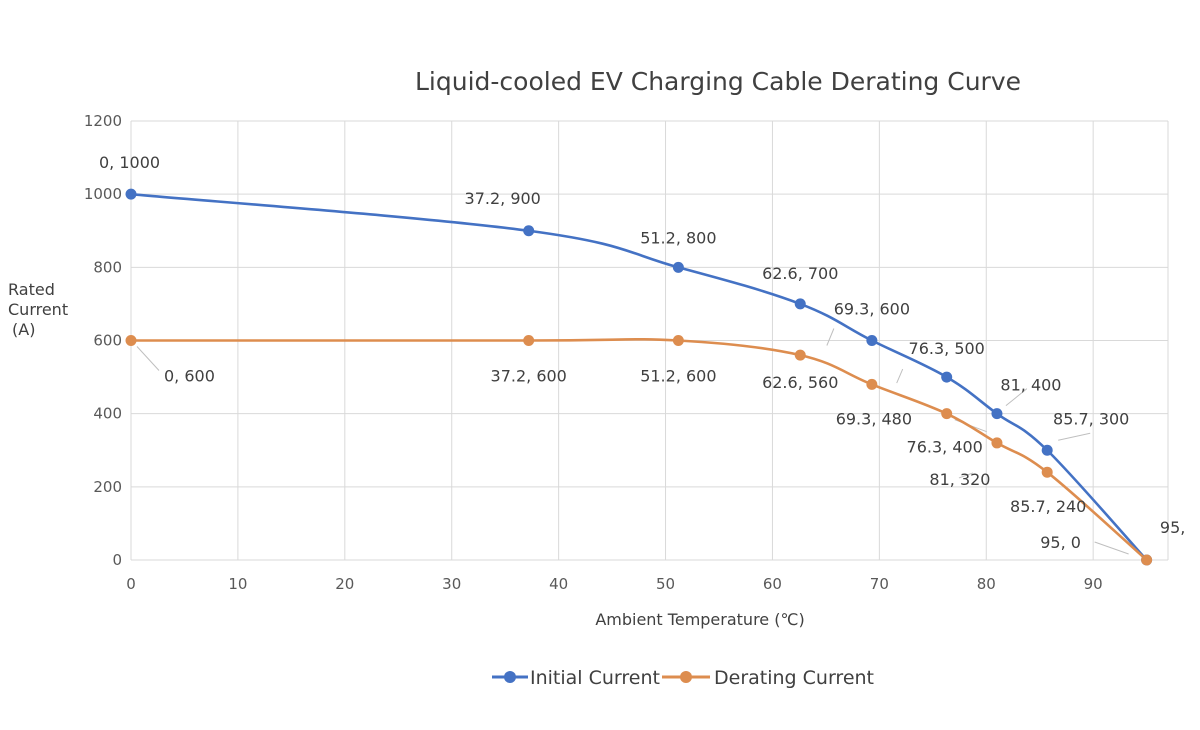 This screenshot has height=730, width=1200. What do you see at coordinates (107, 414) in the screenshot?
I see `y-tick-label: 400` at bounding box center [107, 414].